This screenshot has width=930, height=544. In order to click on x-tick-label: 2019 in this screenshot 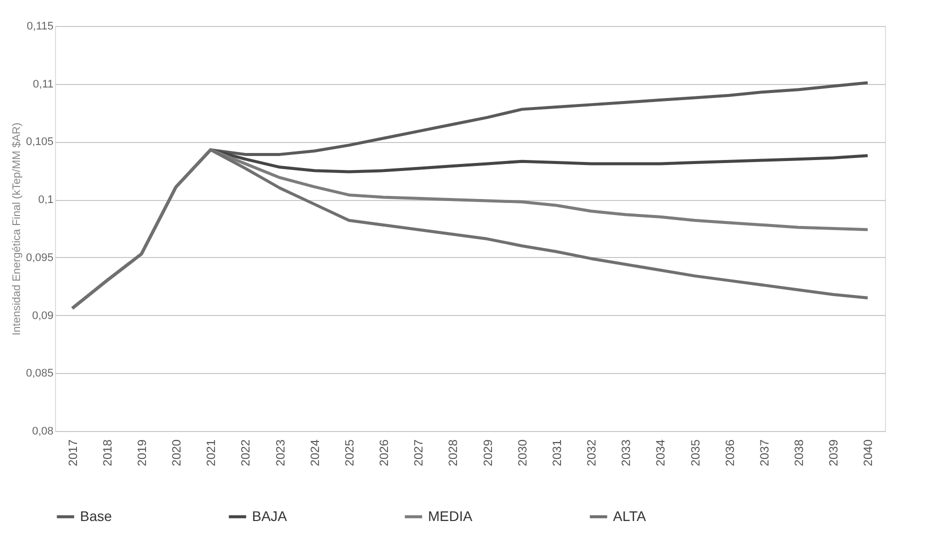, I will do `click(141, 452)`.